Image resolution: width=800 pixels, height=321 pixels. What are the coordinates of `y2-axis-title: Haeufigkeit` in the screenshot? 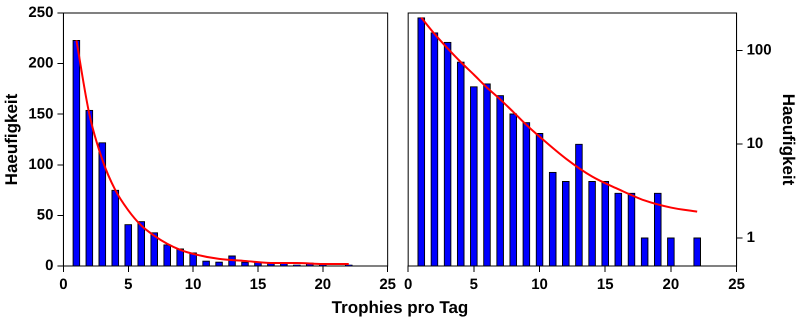 It's located at (788, 140).